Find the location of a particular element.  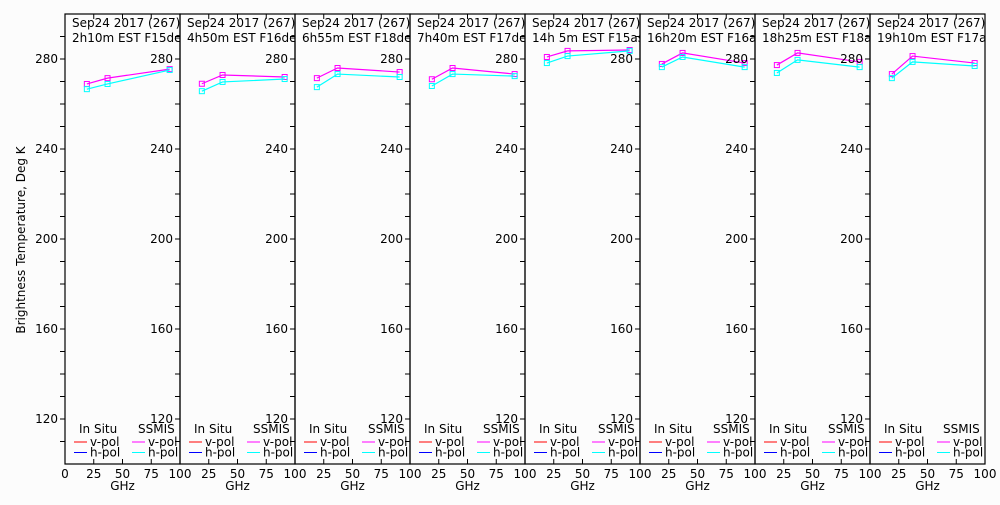

panel-title: Sep24 2017 (267)6h55m EST F18des is located at coordinates (360, 30).